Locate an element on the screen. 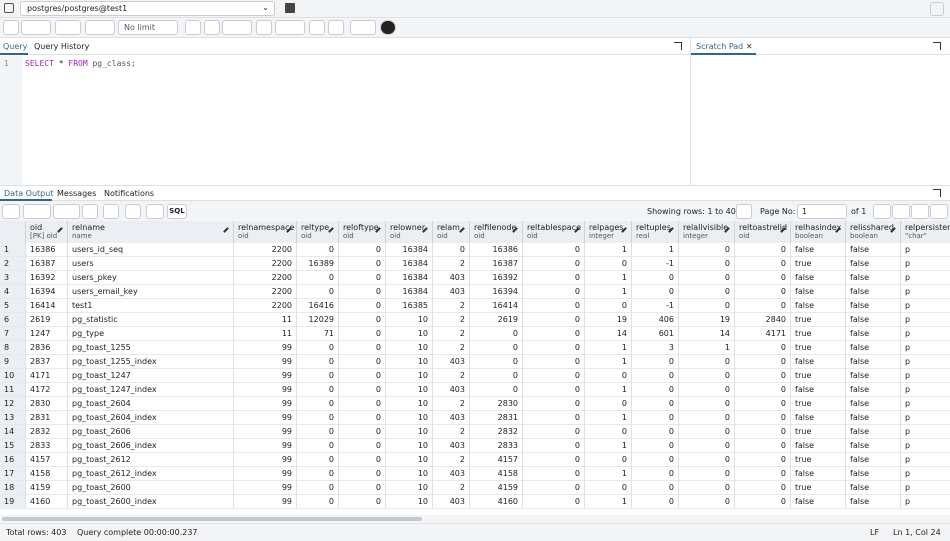  column-name: relfilenode is located at coordinates (495, 227).